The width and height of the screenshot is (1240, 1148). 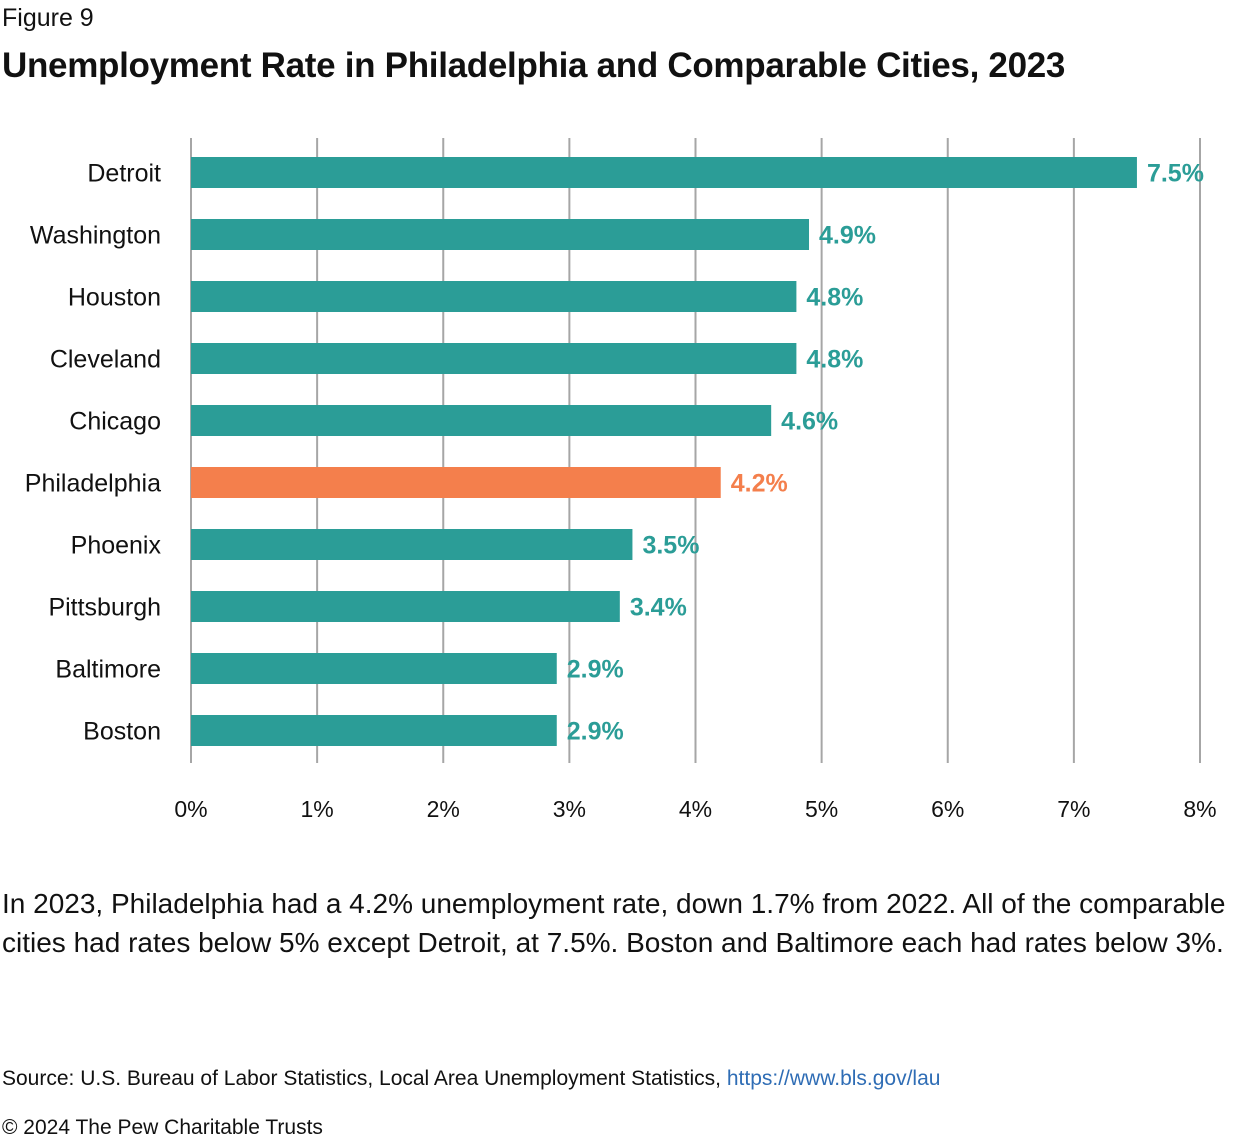 I want to click on copyright: © 2024 The Pew Charitable Trusts, so click(x=162, y=1127).